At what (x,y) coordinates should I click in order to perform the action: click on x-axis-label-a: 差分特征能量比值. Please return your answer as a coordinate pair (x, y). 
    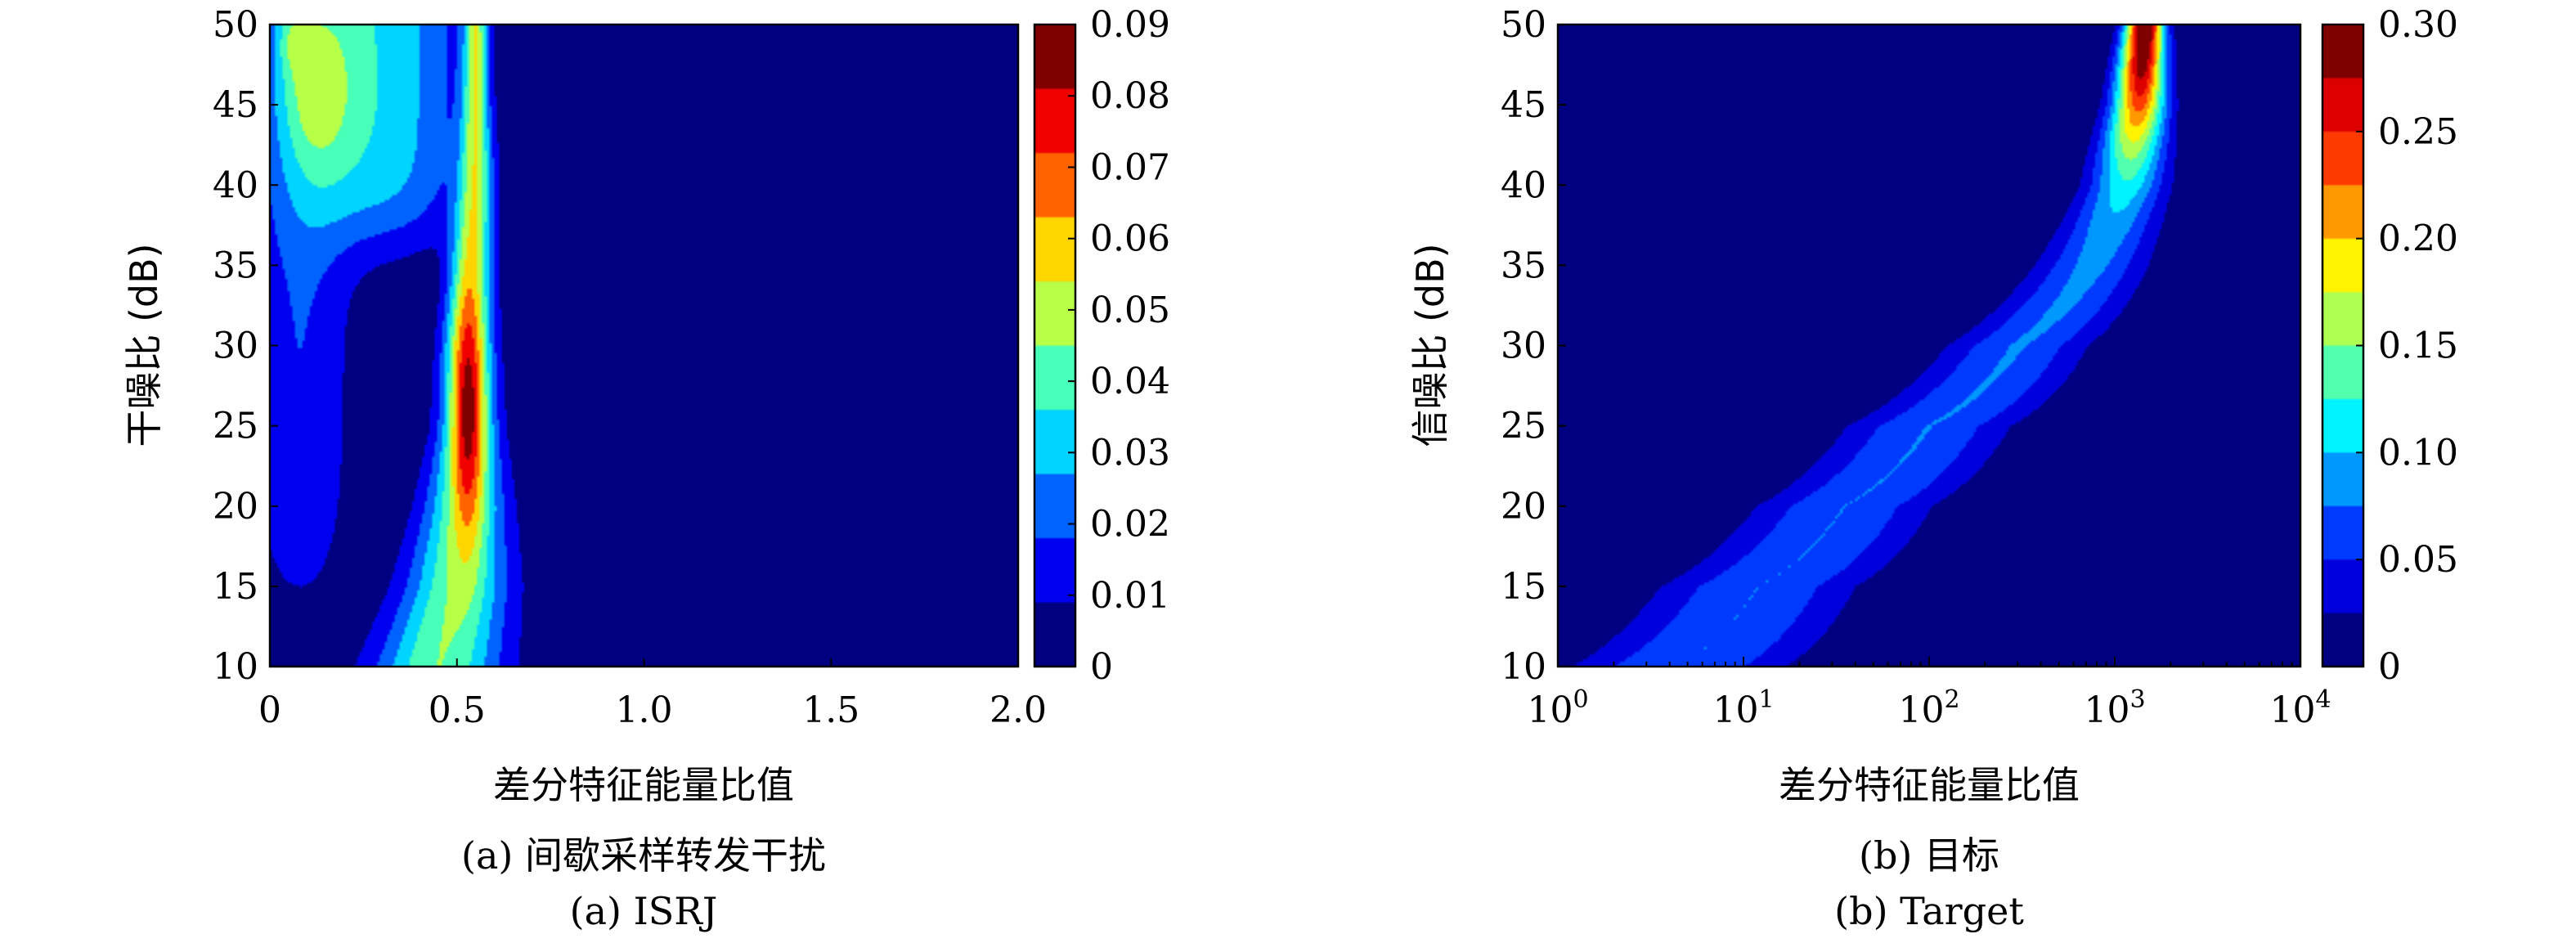
    Looking at the image, I should click on (643, 785).